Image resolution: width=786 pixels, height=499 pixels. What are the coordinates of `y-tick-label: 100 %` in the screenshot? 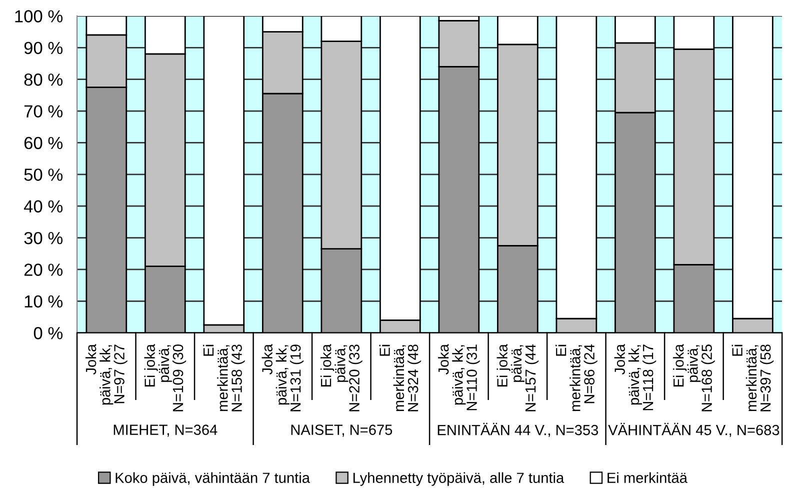 It's located at (39, 16).